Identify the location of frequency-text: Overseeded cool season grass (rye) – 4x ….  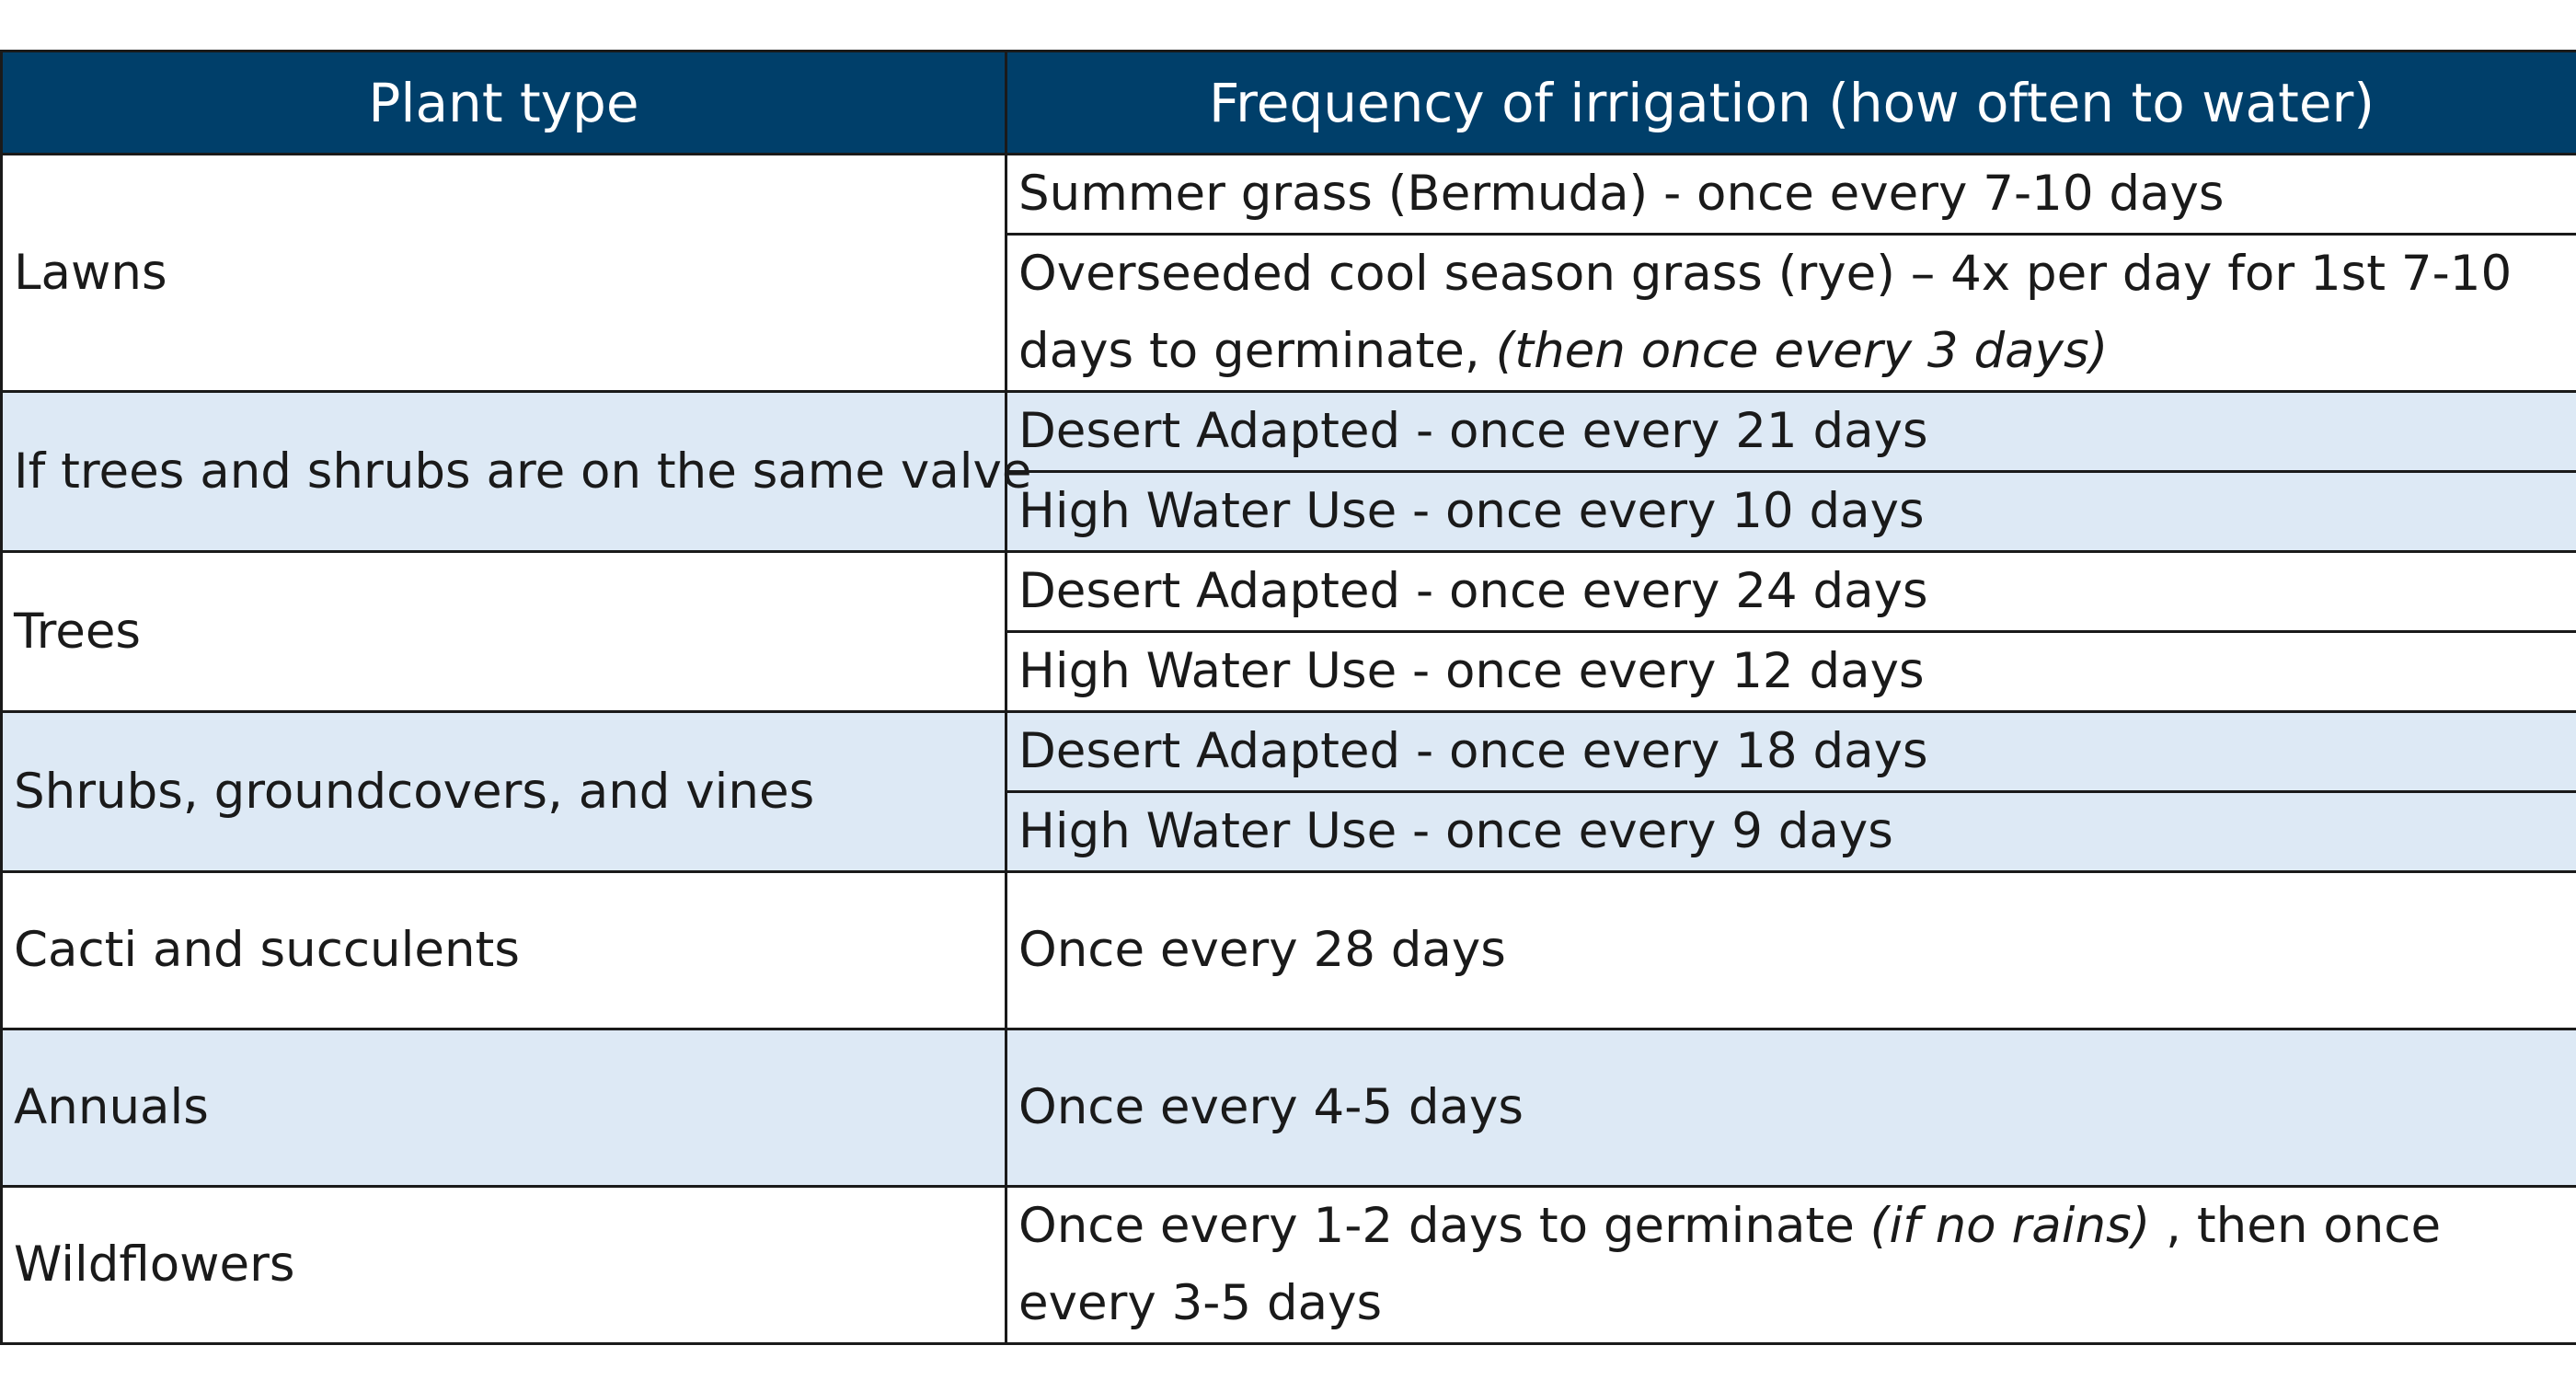
(1765, 312).